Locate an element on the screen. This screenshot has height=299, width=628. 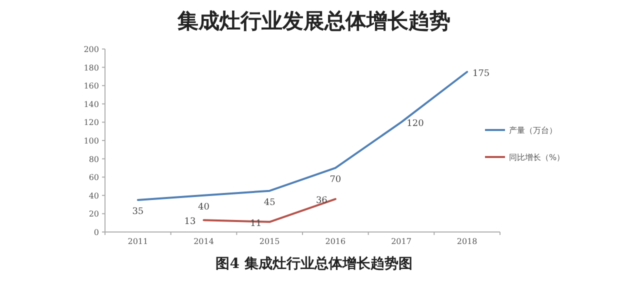
y-tick-label: 100 is located at coordinates (91, 141).